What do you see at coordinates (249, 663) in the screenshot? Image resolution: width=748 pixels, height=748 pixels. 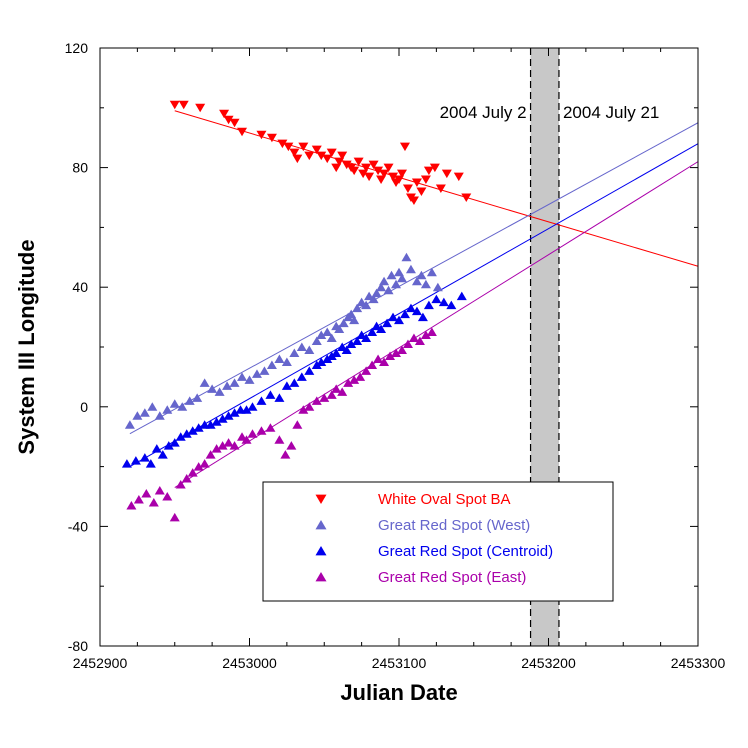 I see `x-tick-label: 2453000` at bounding box center [249, 663].